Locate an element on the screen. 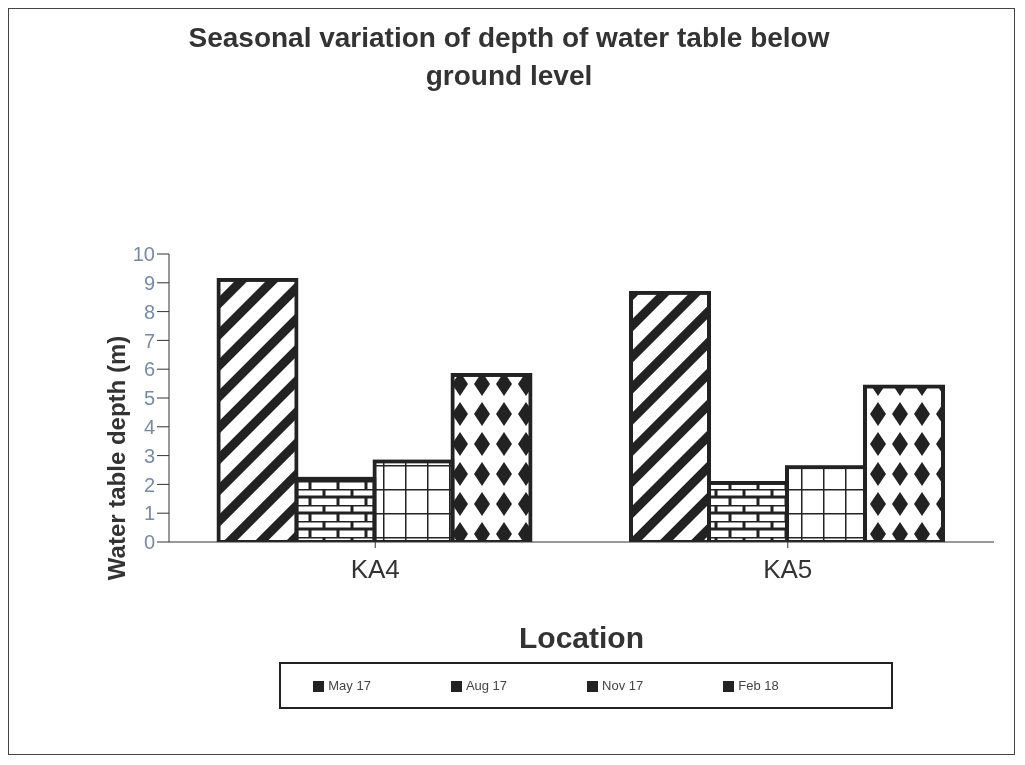 This screenshot has width=1025, height=765. y-tick-label: 9 is located at coordinates (149, 282).